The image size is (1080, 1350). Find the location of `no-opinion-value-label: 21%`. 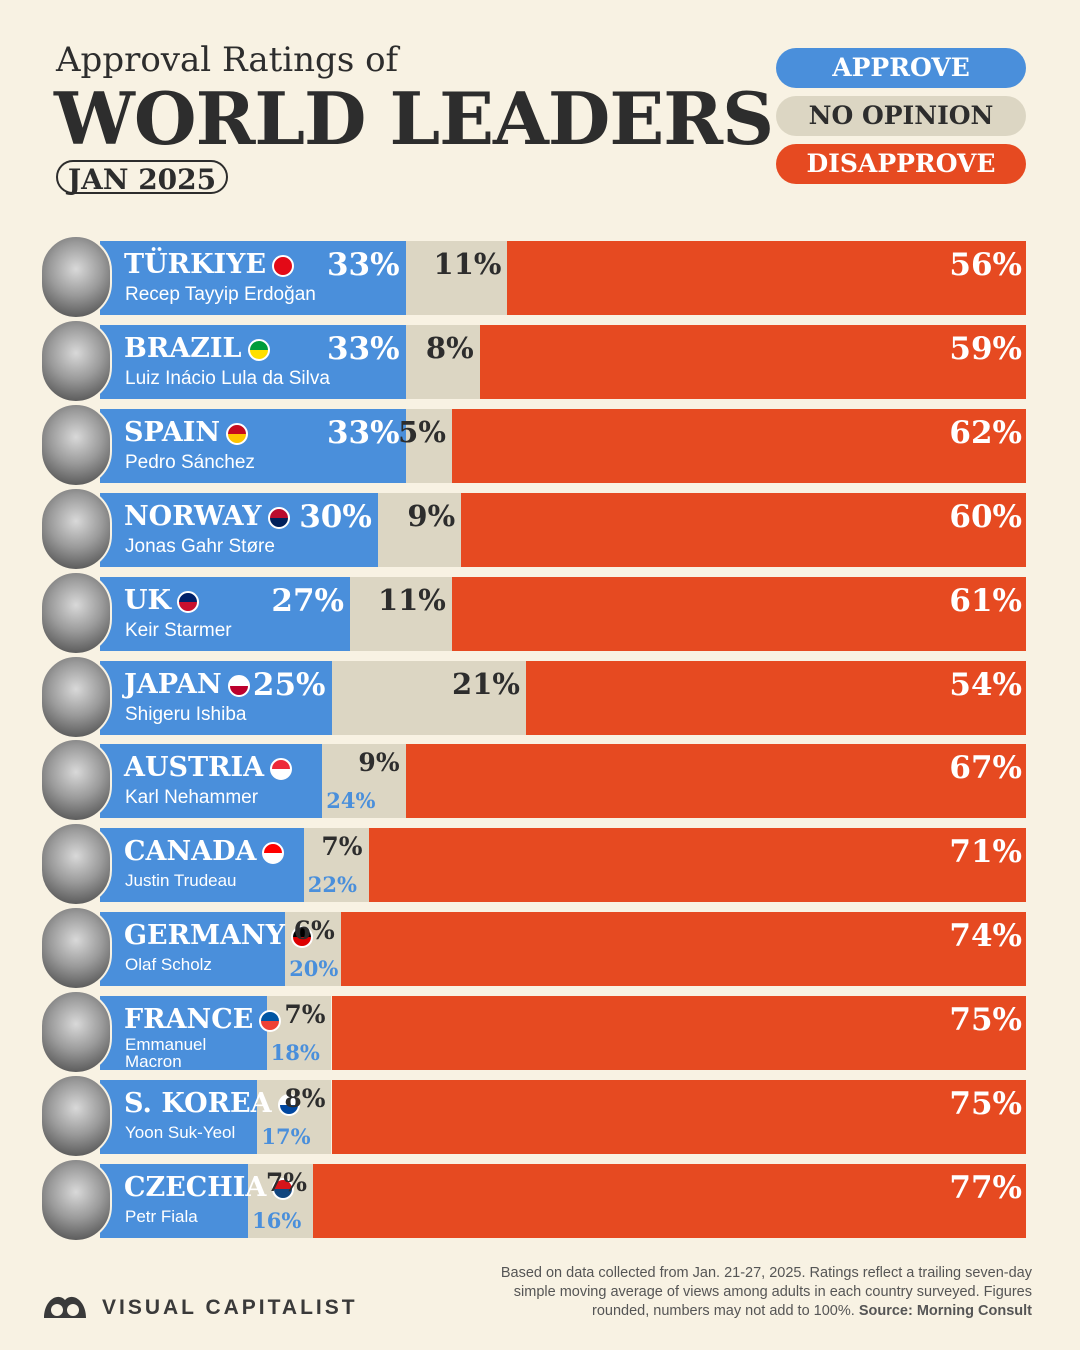

no-opinion-value-label: 21% is located at coordinates (486, 684).